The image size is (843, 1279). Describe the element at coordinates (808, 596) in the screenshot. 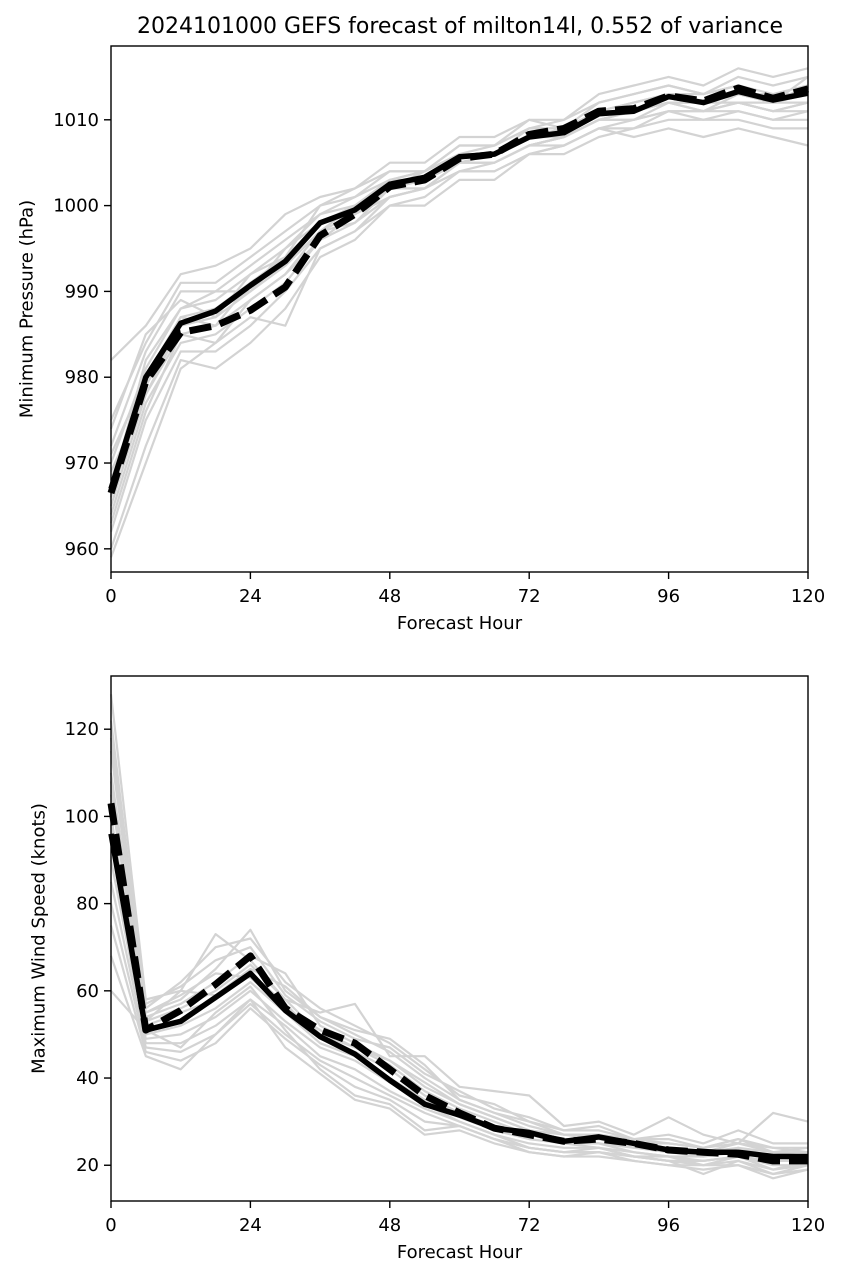

I see `pressure-x-tick-label: 120` at that location.